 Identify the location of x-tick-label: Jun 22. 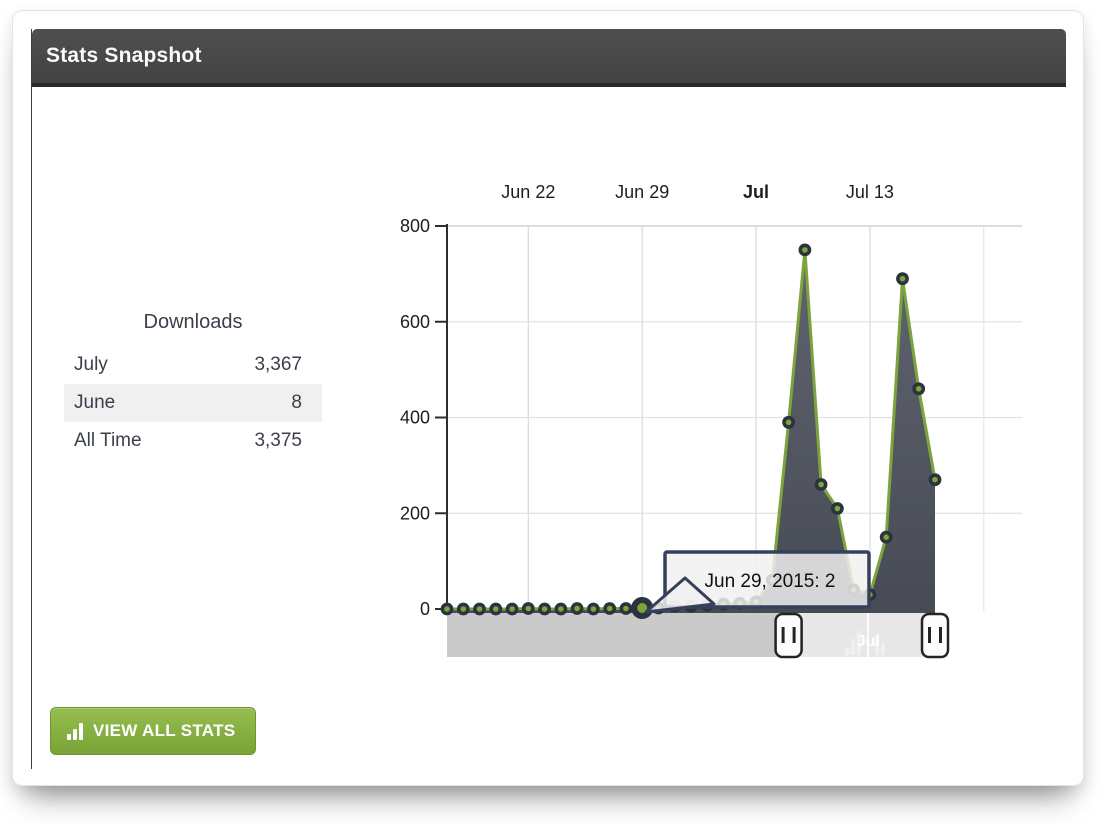
(528, 192).